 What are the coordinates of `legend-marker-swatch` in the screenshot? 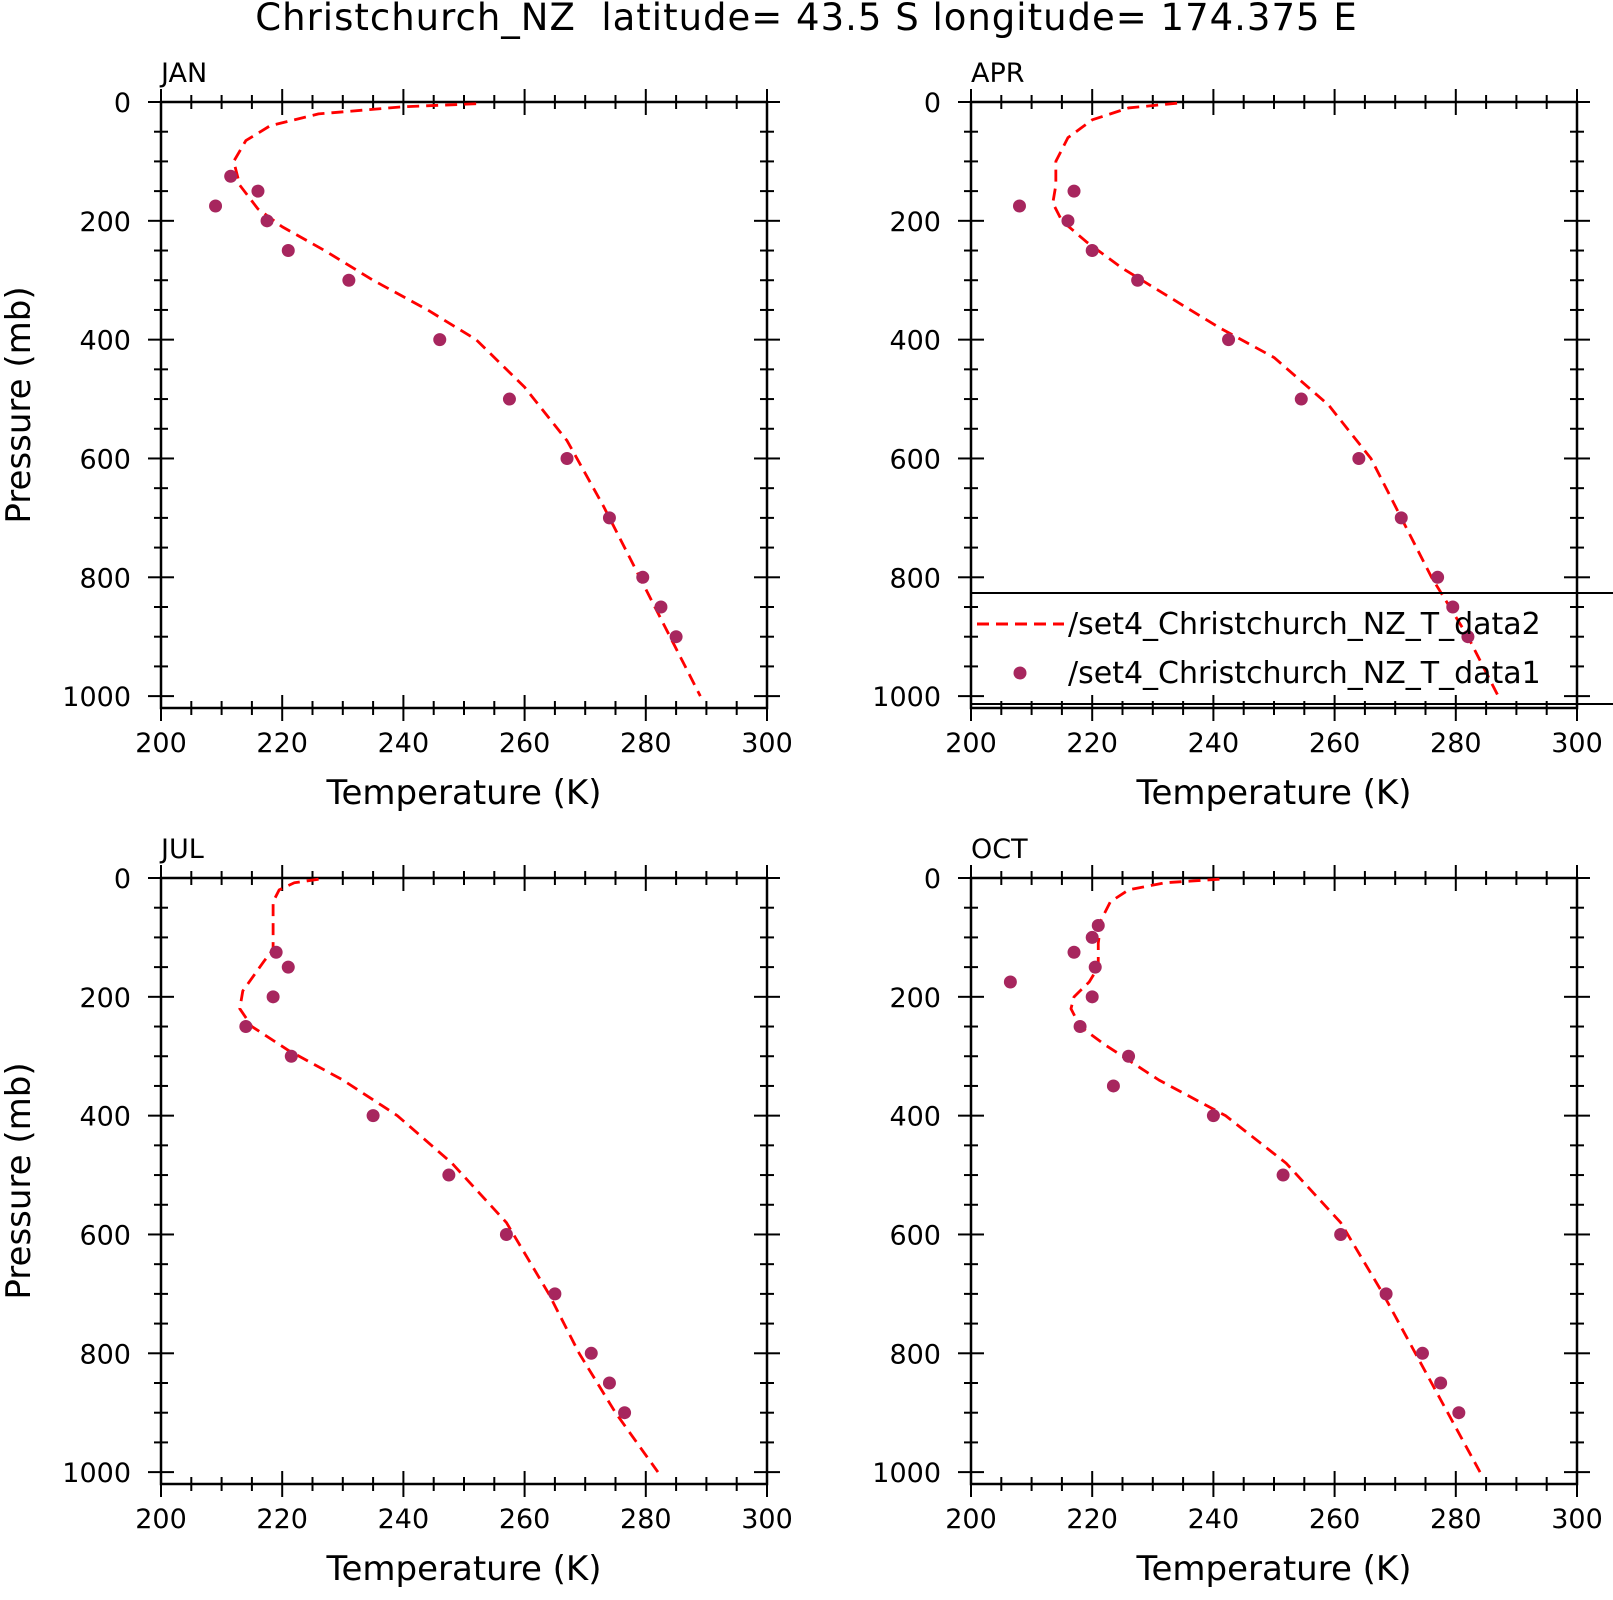 It's located at (1020, 673).